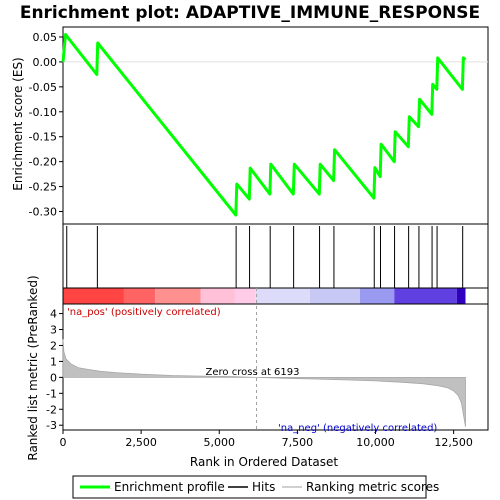 Image resolution: width=500 pixels, height=500 pixels. What do you see at coordinates (453, 442) in the screenshot?
I see `rank-x-tick-label: 12,500` at bounding box center [453, 442].